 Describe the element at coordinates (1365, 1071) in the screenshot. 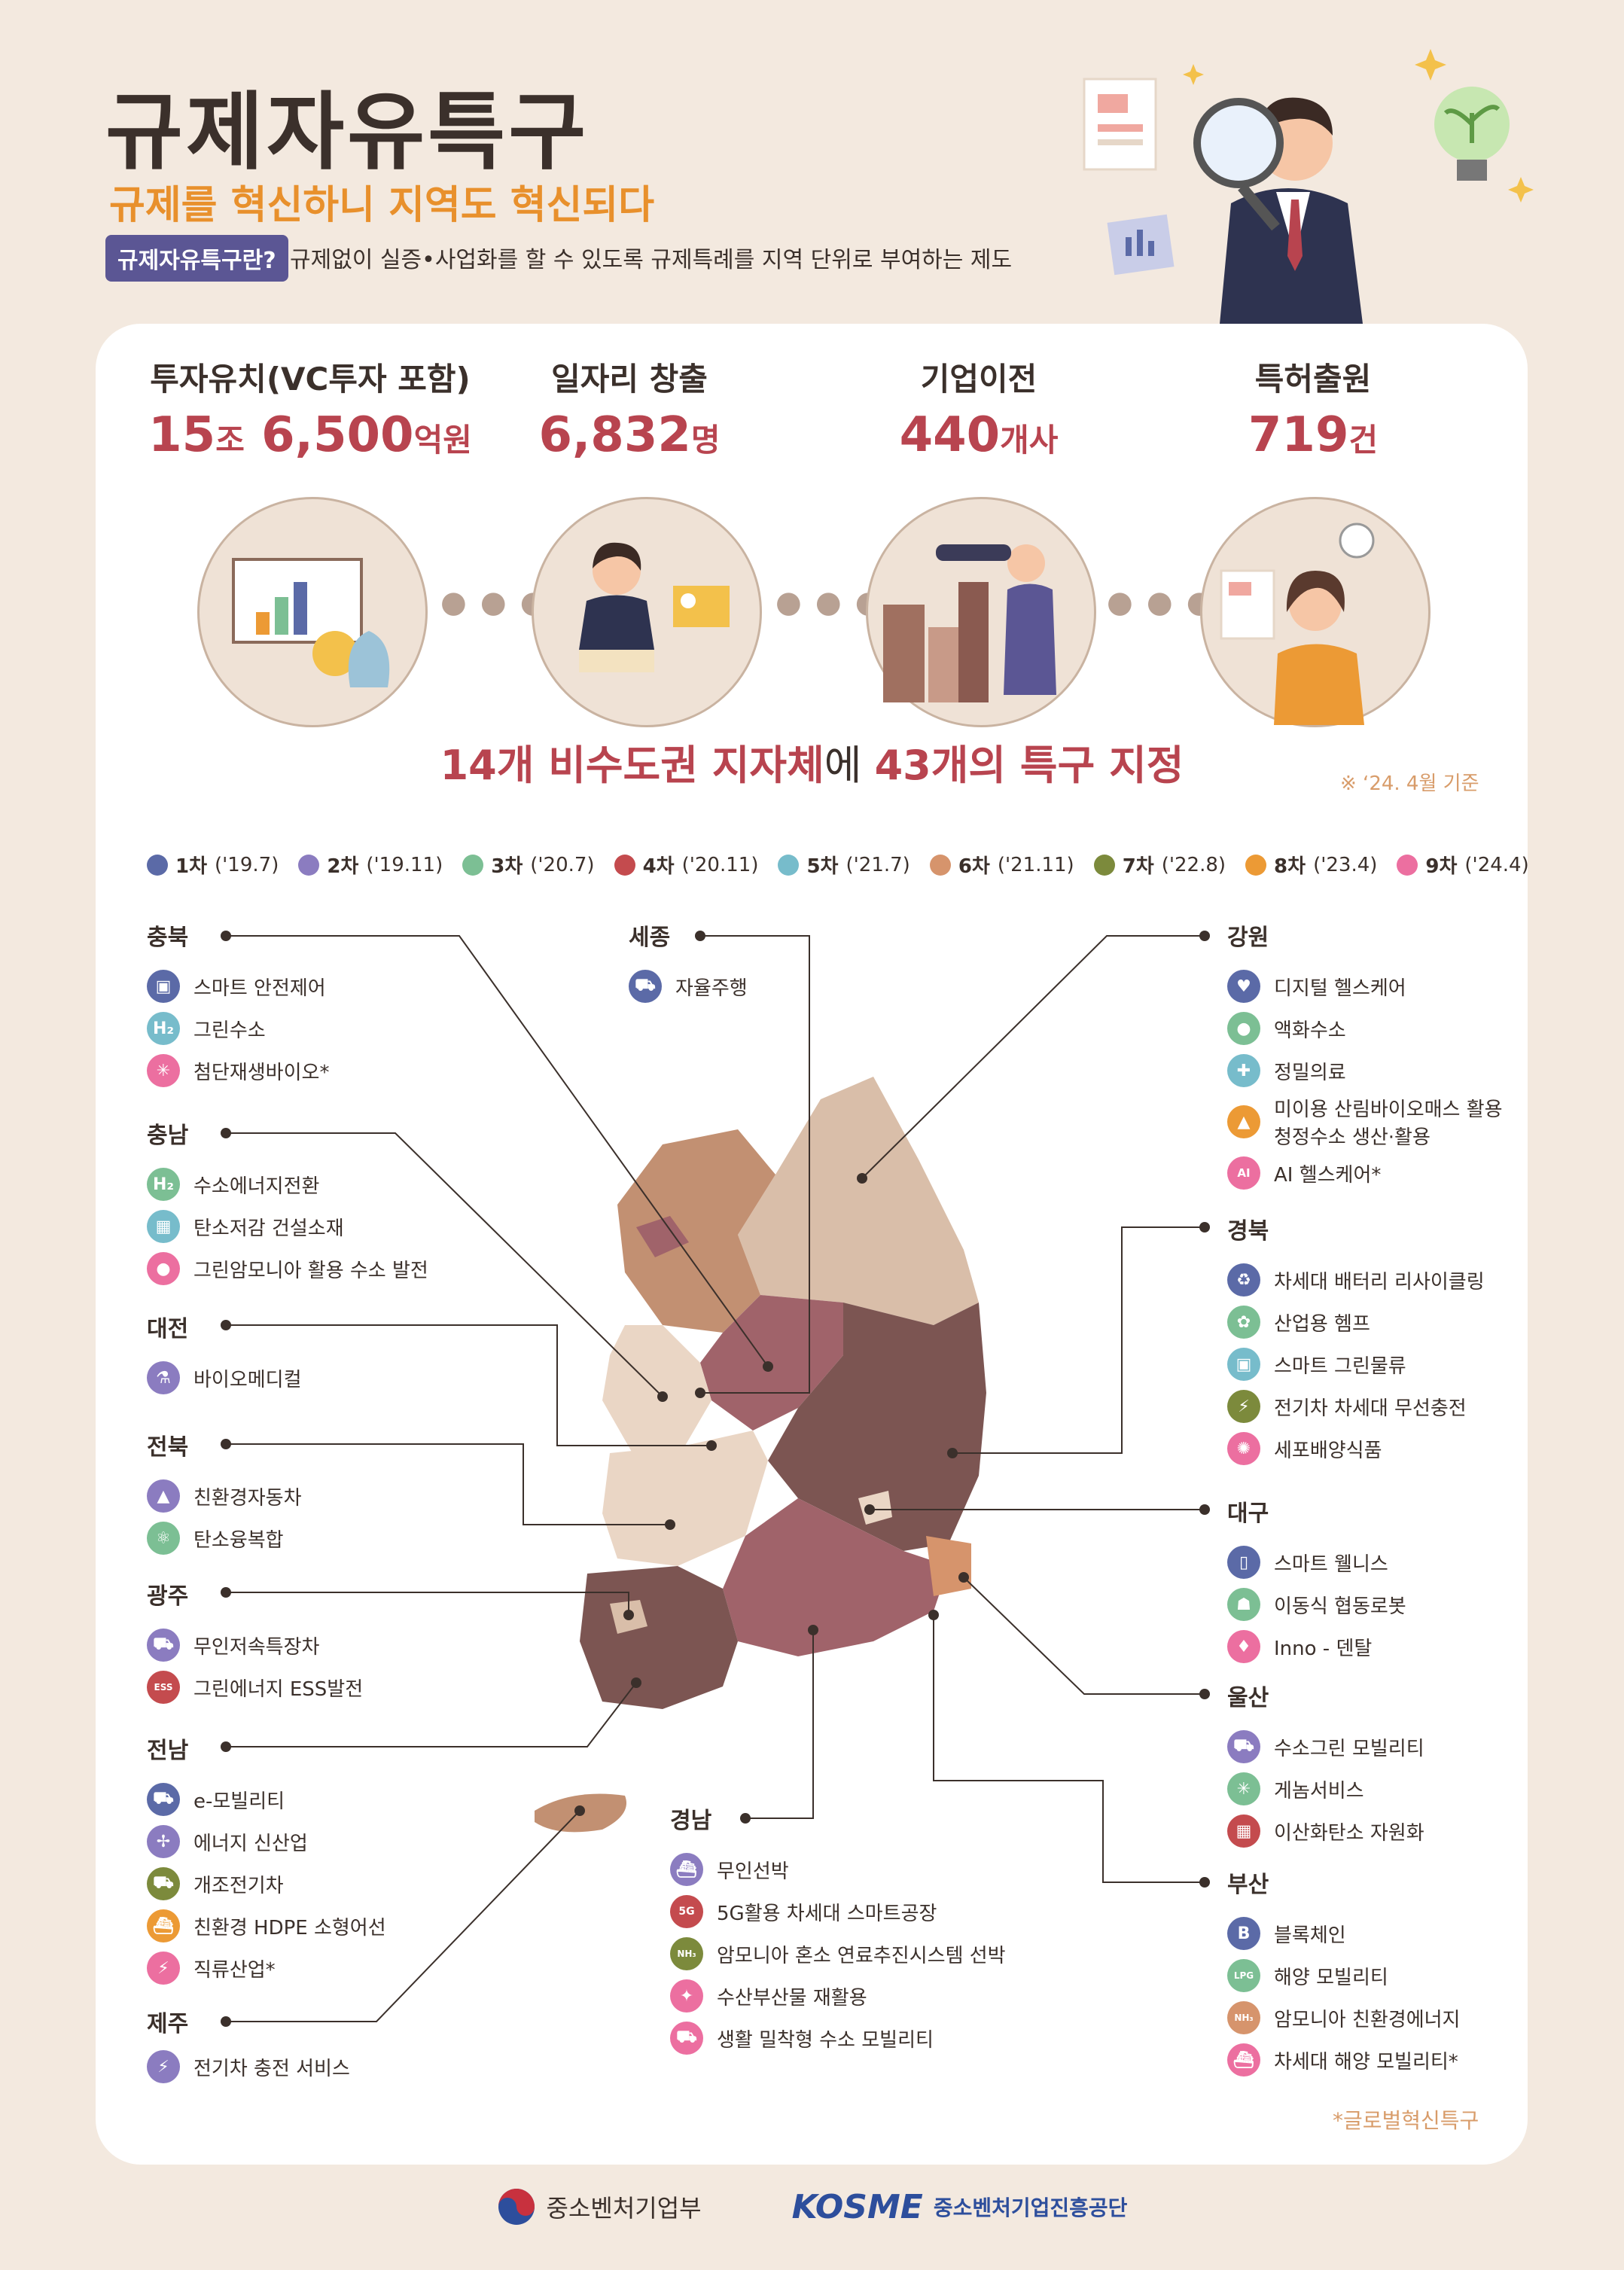

I see `list-item: ✚ 정밀의료` at that location.